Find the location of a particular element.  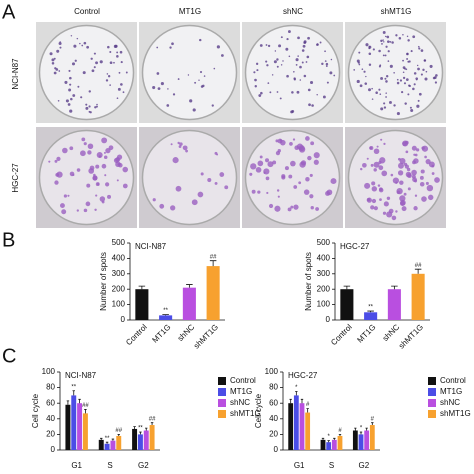

x-tick-label: G1 is located at coordinates (76, 465).